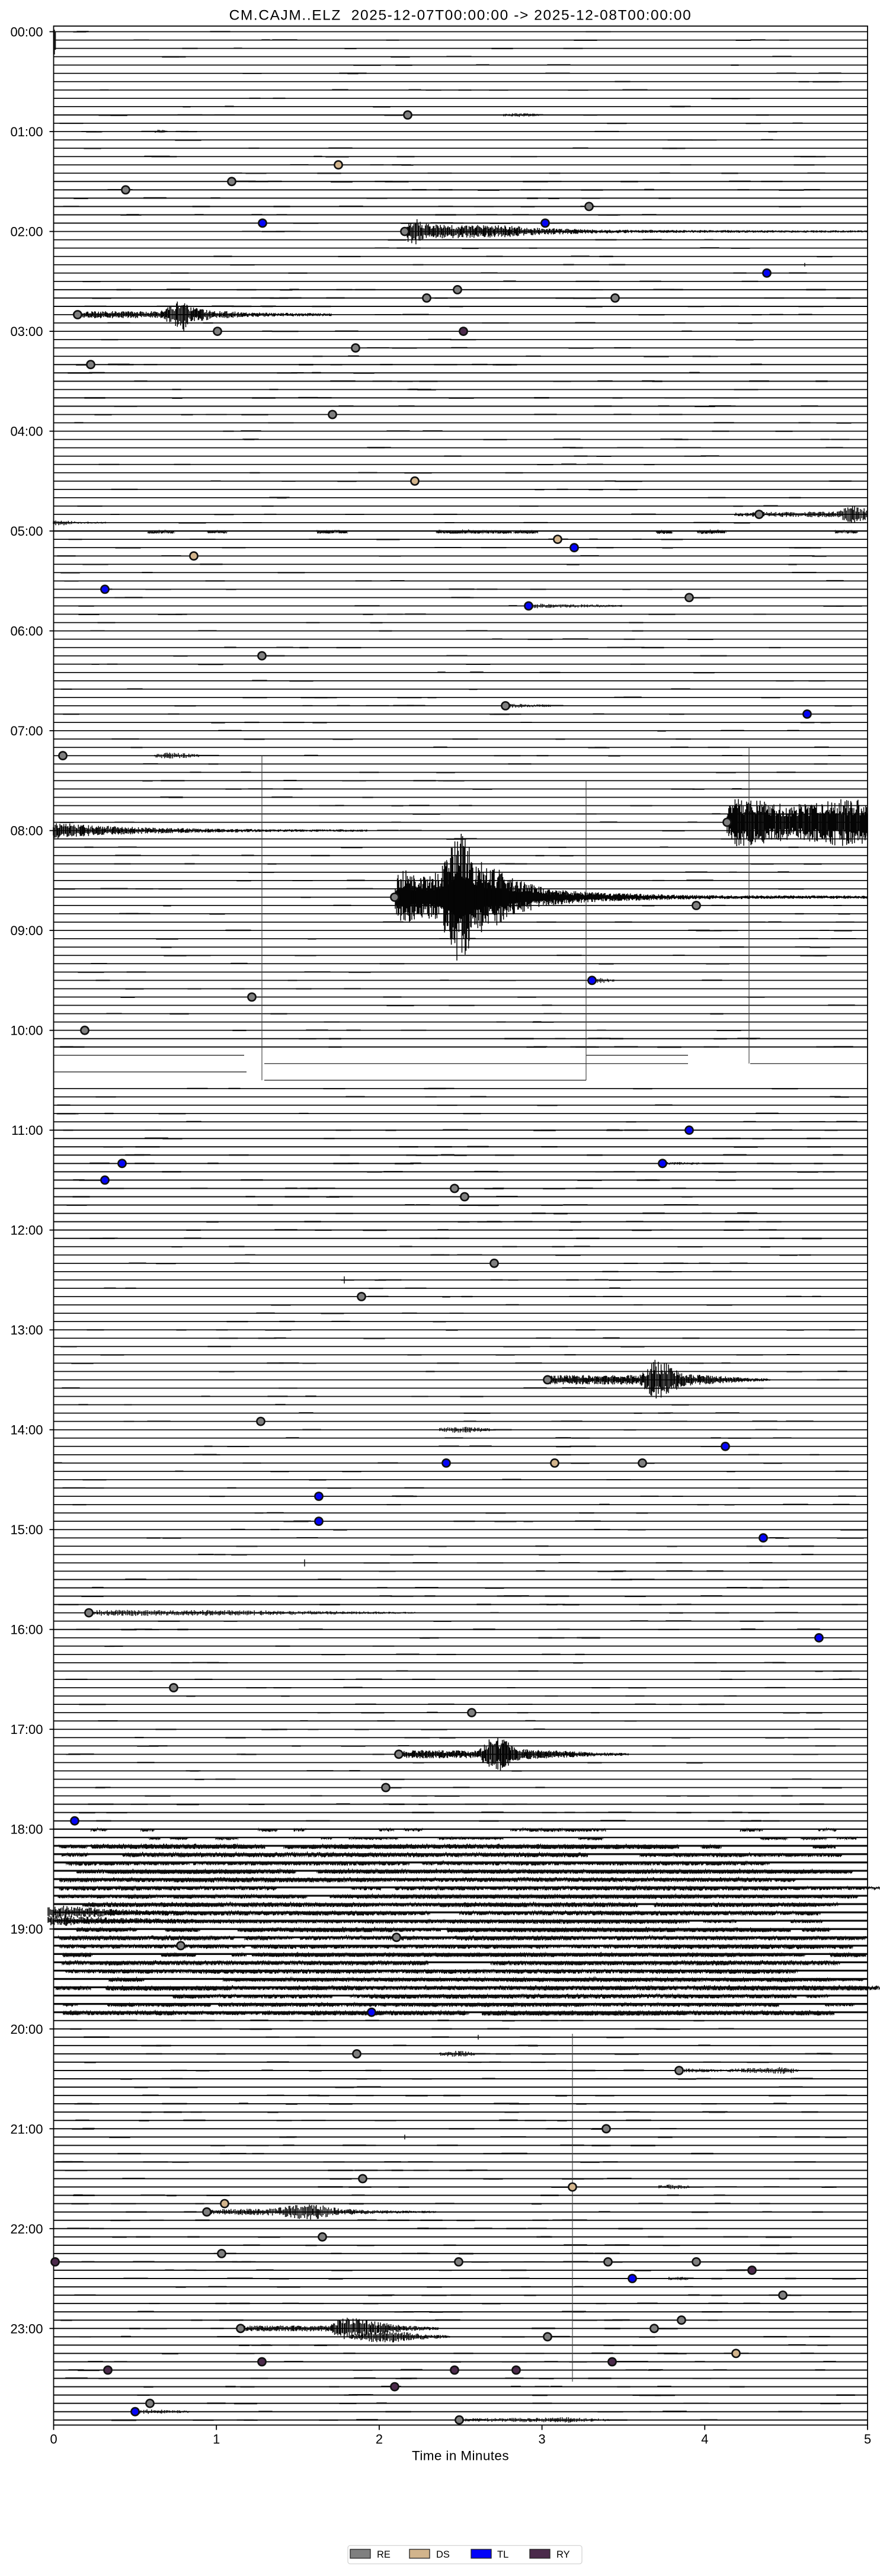 The width and height of the screenshot is (880, 2576). Describe the element at coordinates (26, 2229) in the screenshot. I see `svg-text: 22:00` at that location.